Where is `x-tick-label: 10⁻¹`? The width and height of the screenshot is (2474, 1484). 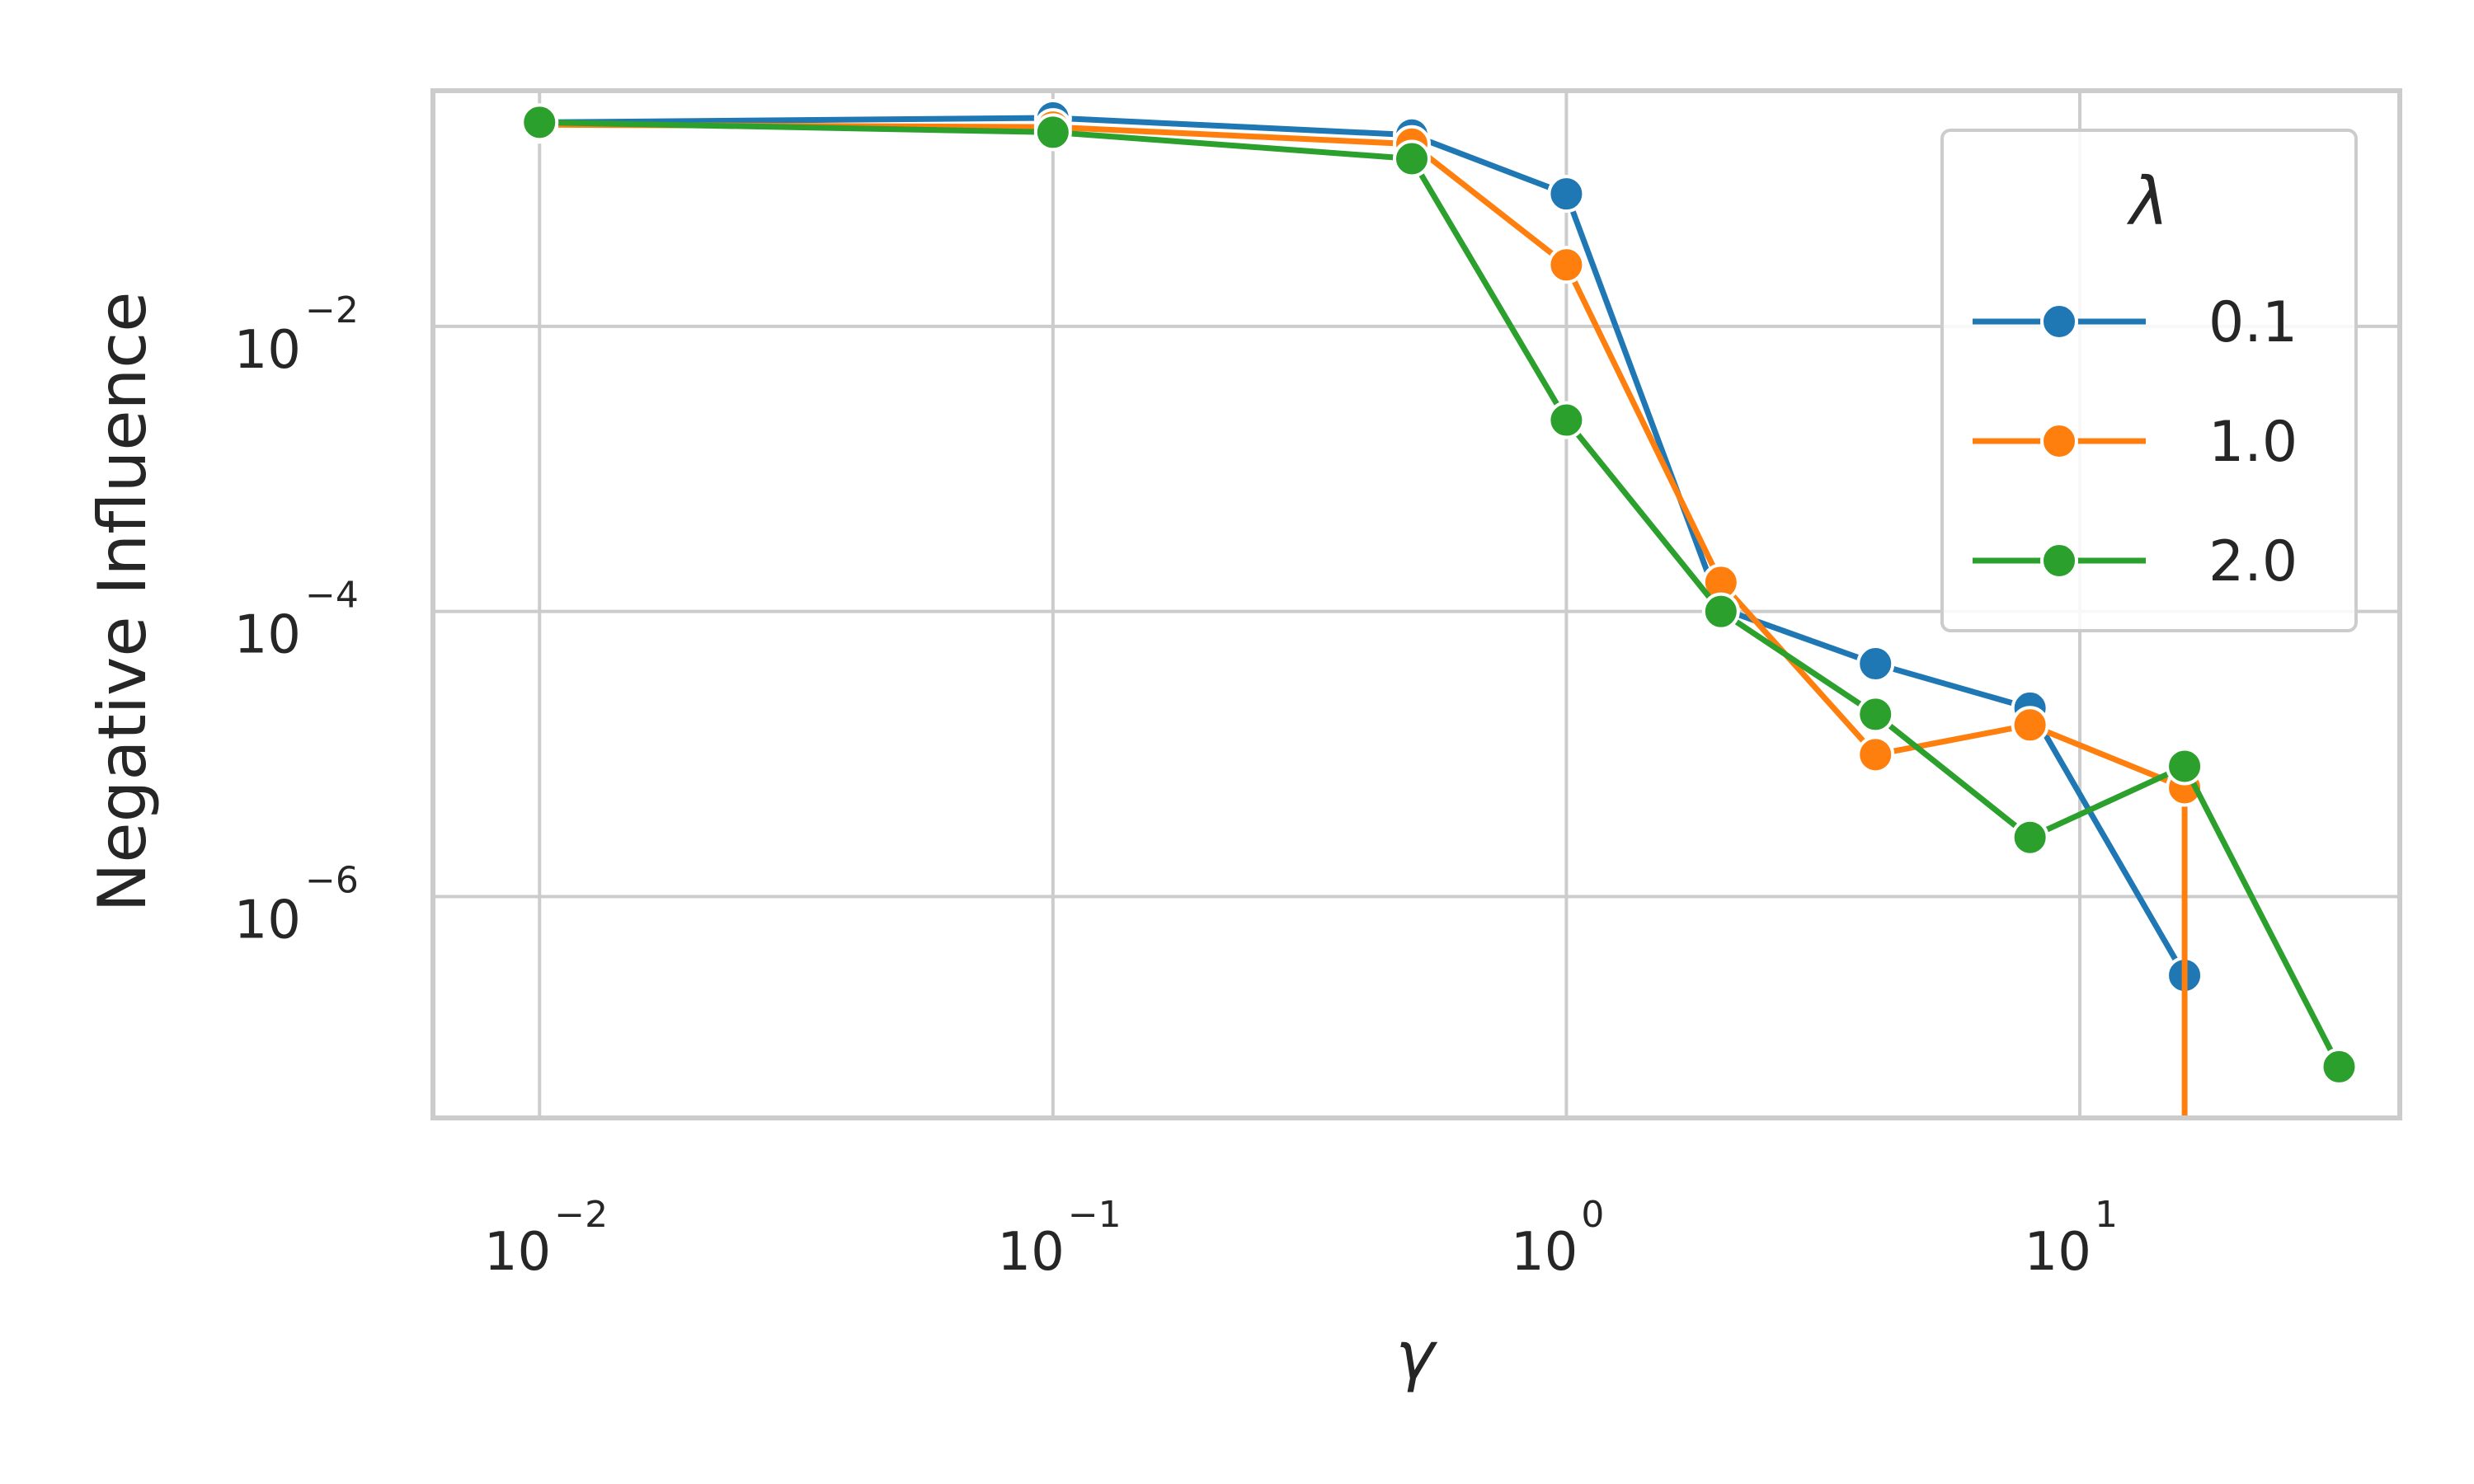 x-tick-label: 10⁻¹ is located at coordinates (1059, 1238).